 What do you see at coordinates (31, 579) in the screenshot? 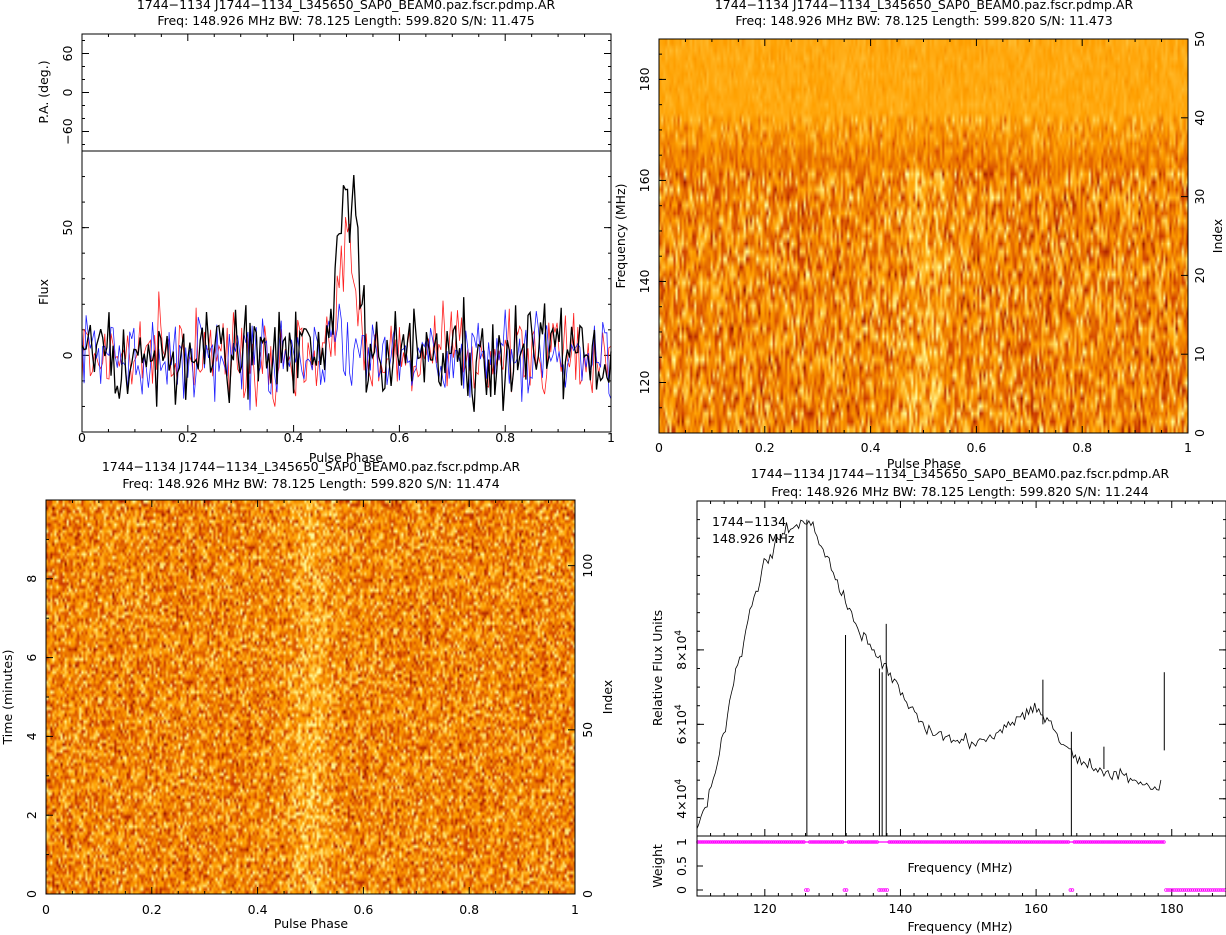
I see `time-y-tick-label: 8` at bounding box center [31, 579].